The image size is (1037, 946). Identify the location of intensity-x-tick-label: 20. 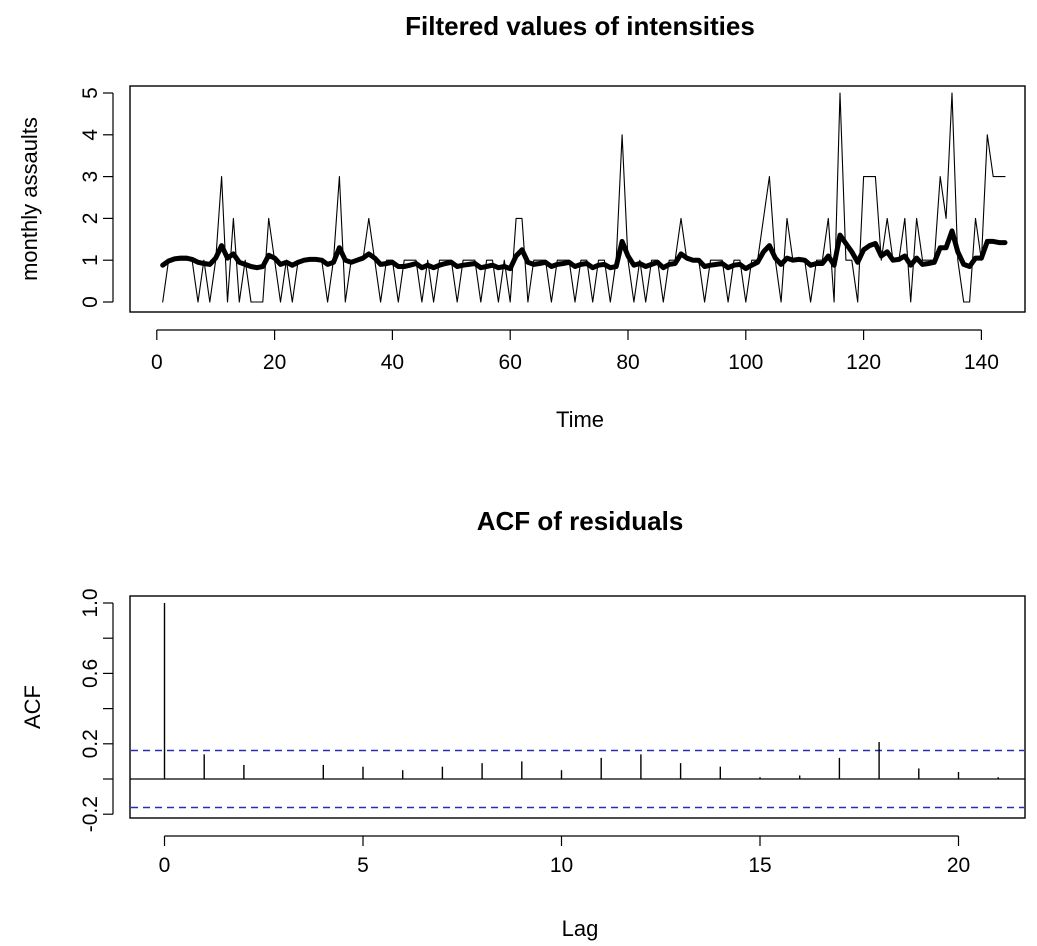
(274, 362).